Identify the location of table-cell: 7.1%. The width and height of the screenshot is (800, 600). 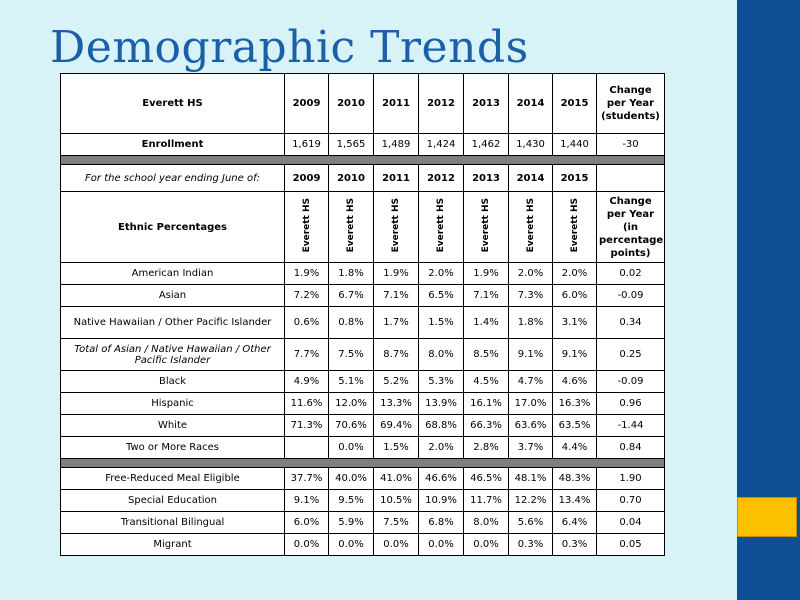
(396, 295).